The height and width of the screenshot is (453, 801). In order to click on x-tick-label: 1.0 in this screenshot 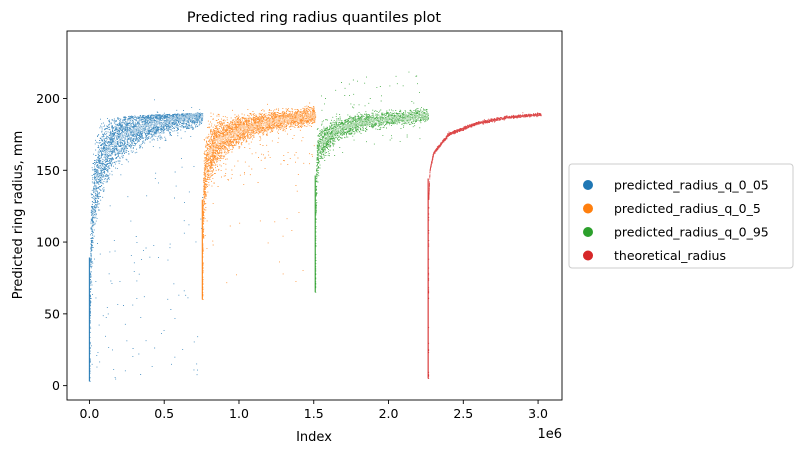, I will do `click(239, 413)`.